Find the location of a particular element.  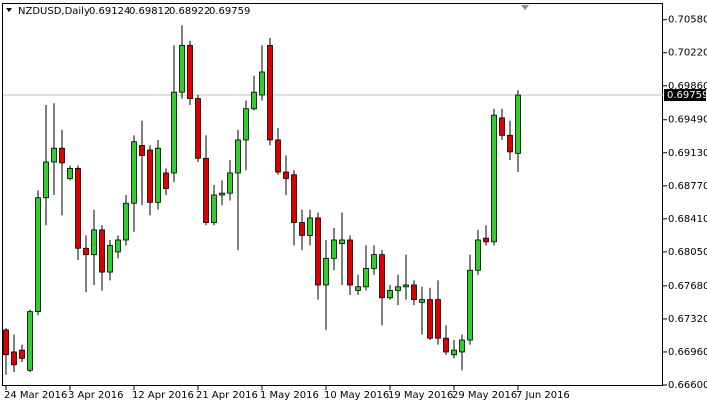

x-tick-label: 1 May 2016 is located at coordinates (289, 395).